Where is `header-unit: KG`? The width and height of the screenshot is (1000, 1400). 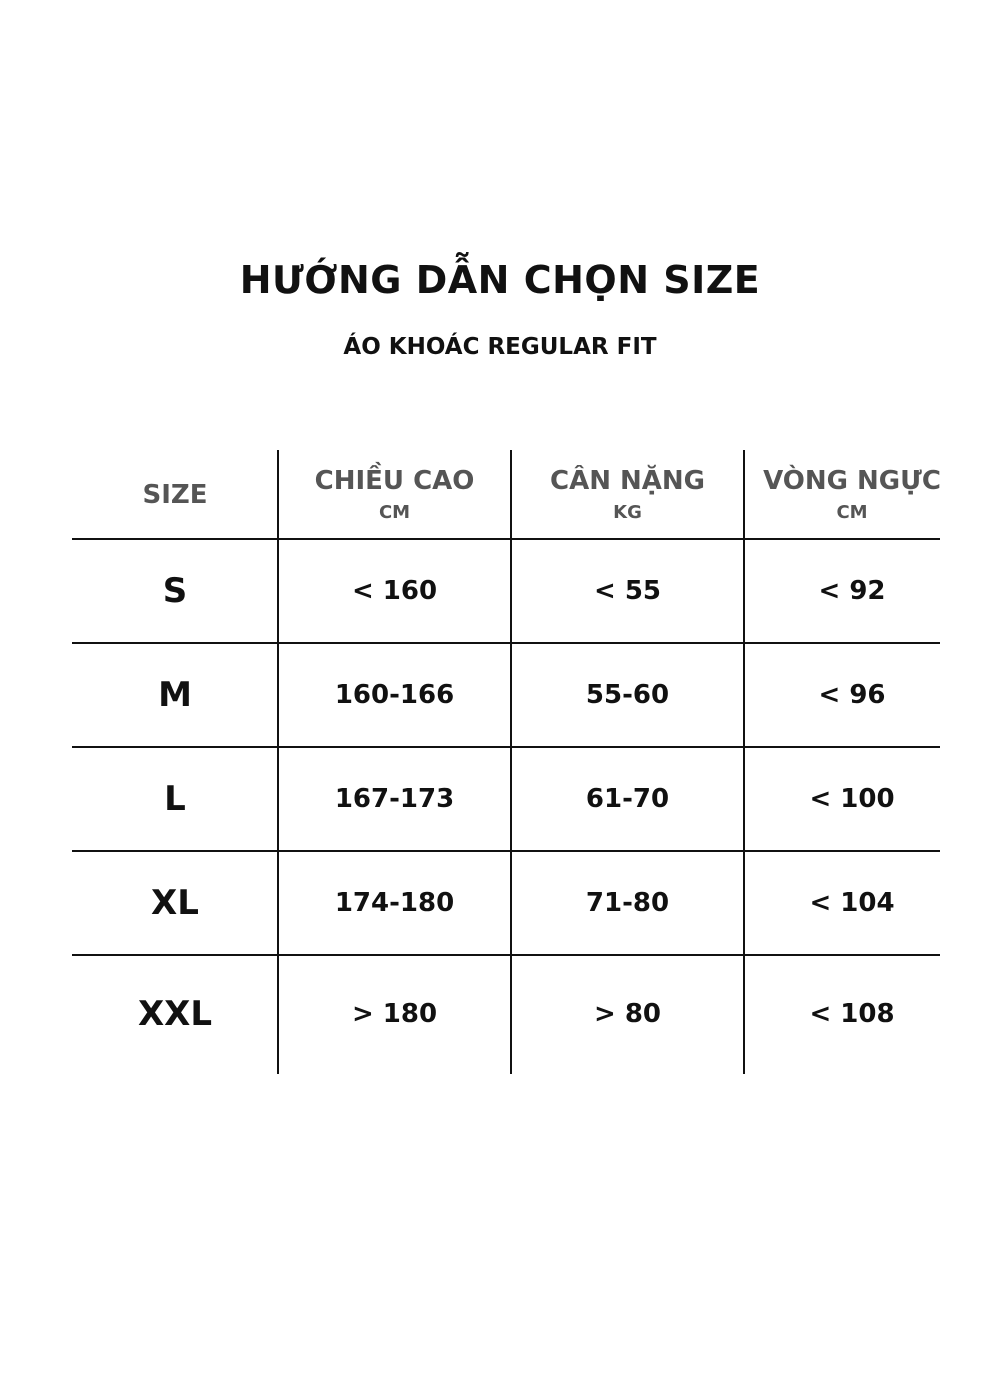 header-unit: KG is located at coordinates (627, 512).